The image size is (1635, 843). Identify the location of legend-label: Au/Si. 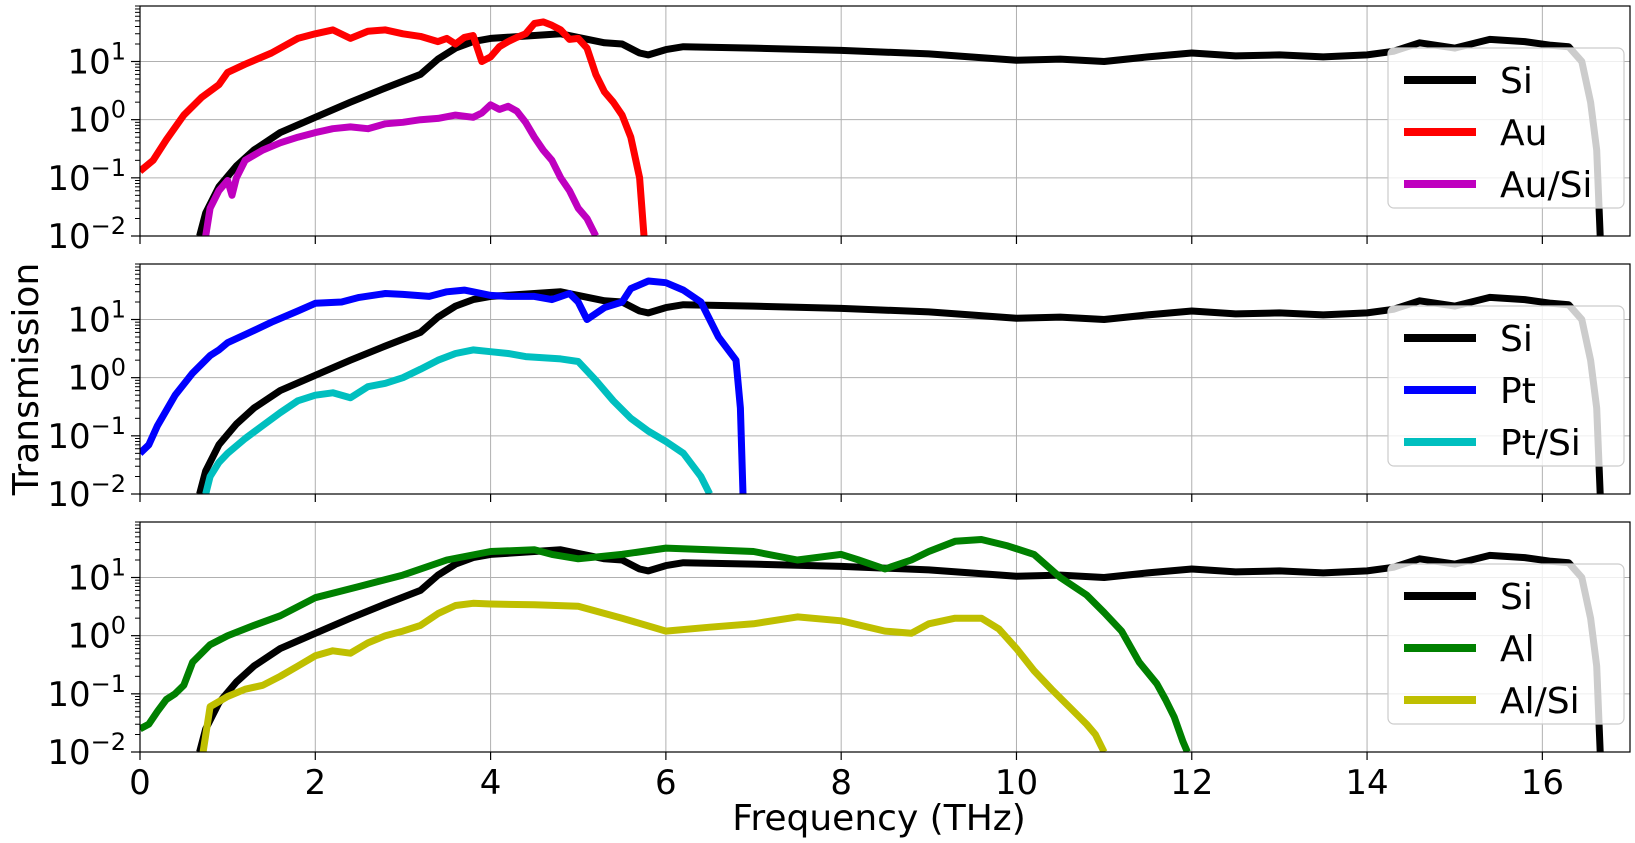
(1546, 185).